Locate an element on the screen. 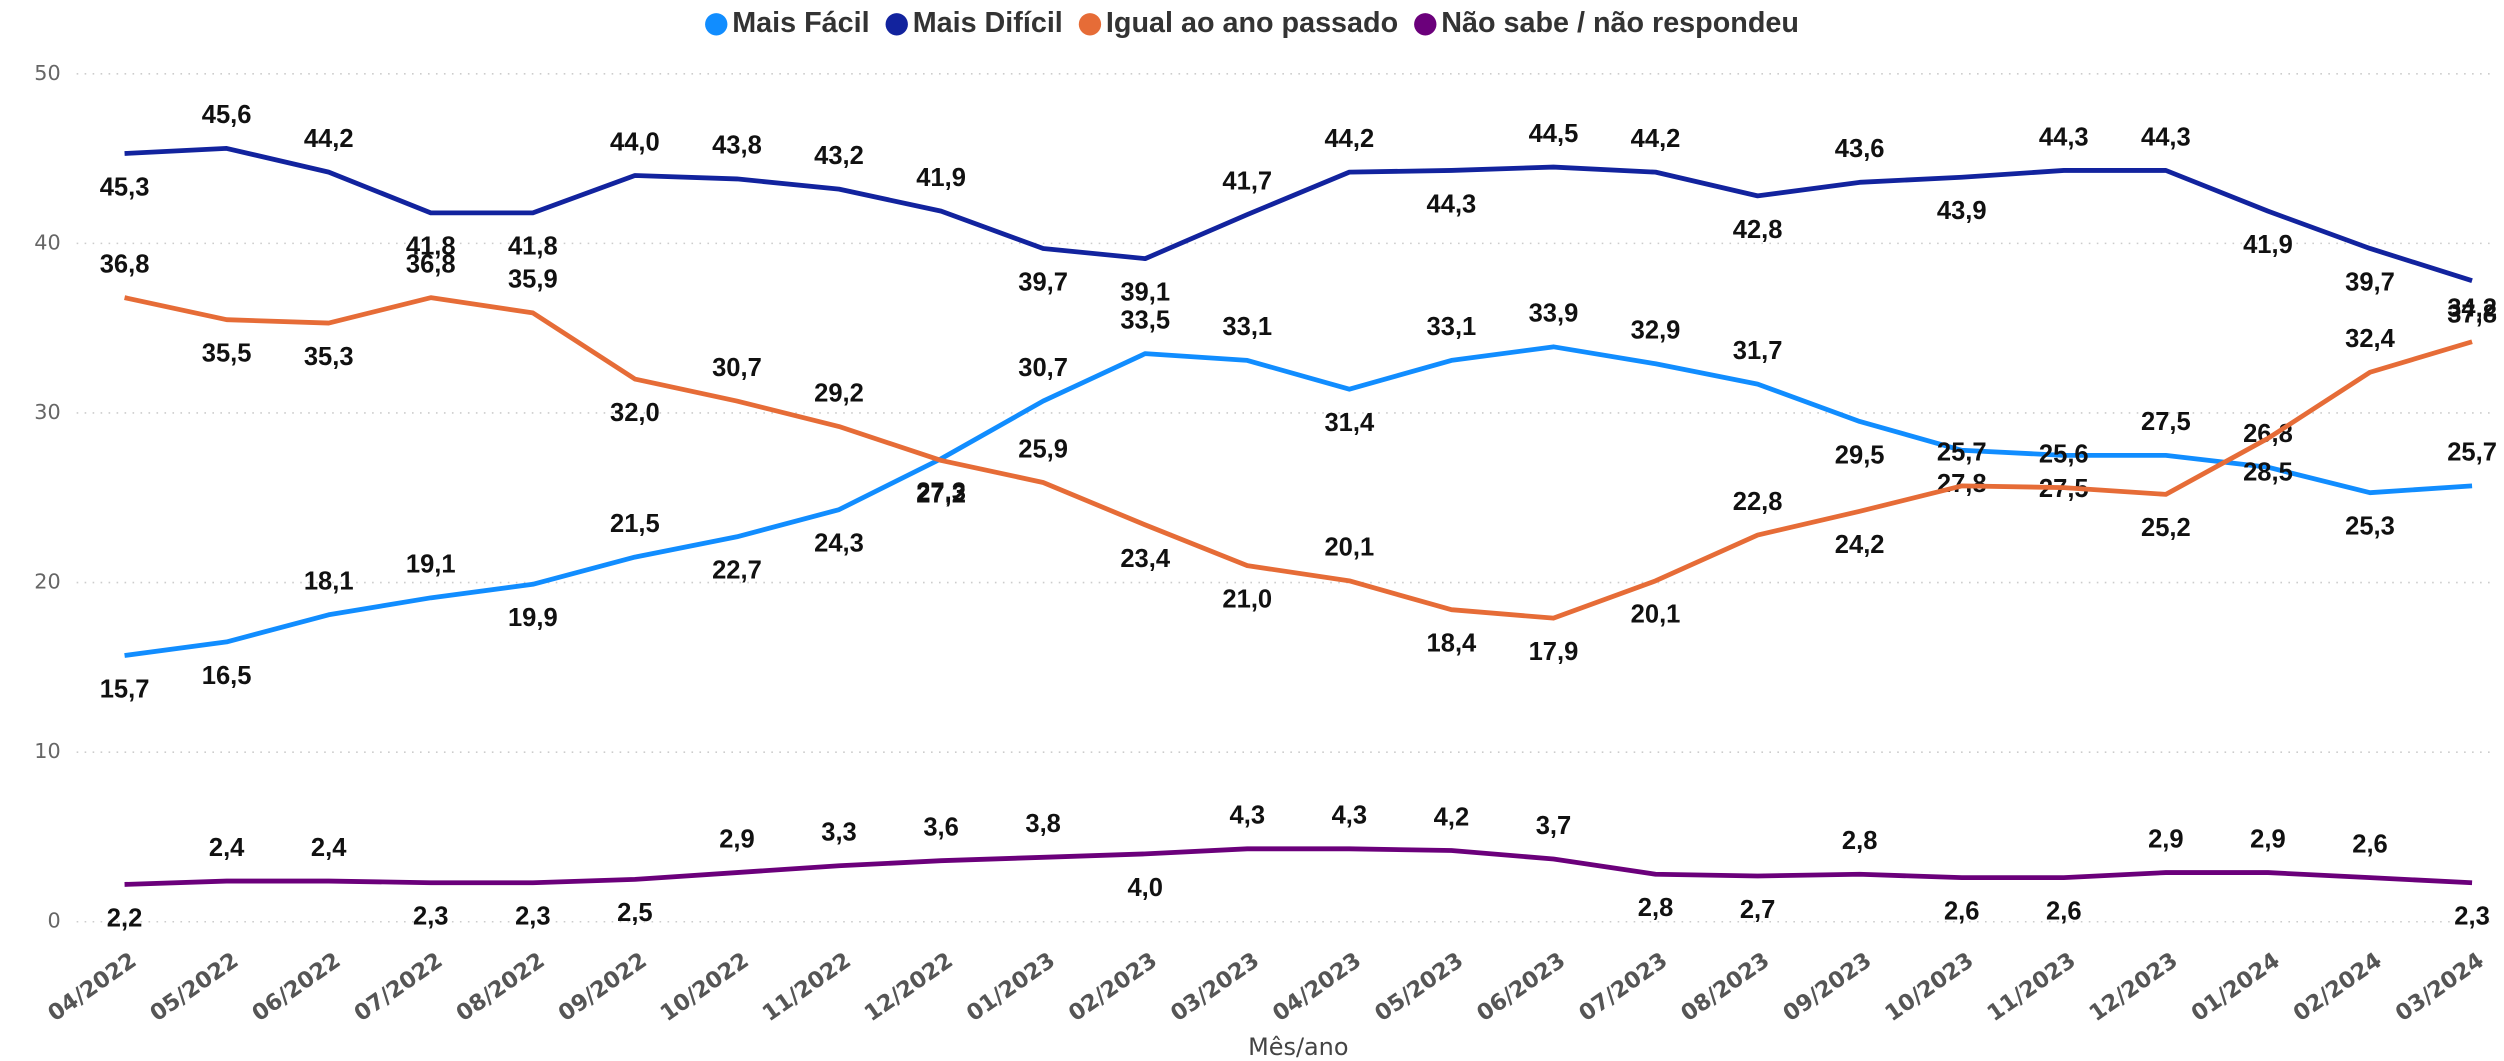  data-label: 43,8 is located at coordinates (737, 146).